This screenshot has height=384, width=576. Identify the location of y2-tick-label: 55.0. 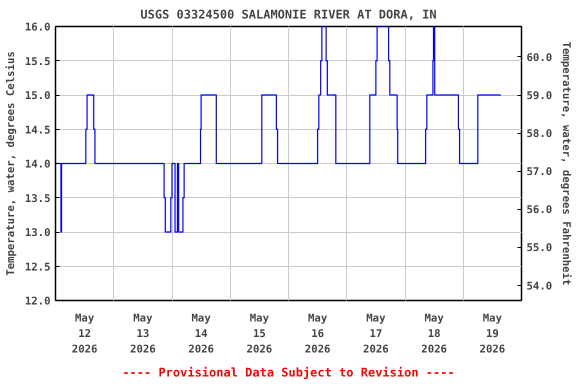
(539, 247).